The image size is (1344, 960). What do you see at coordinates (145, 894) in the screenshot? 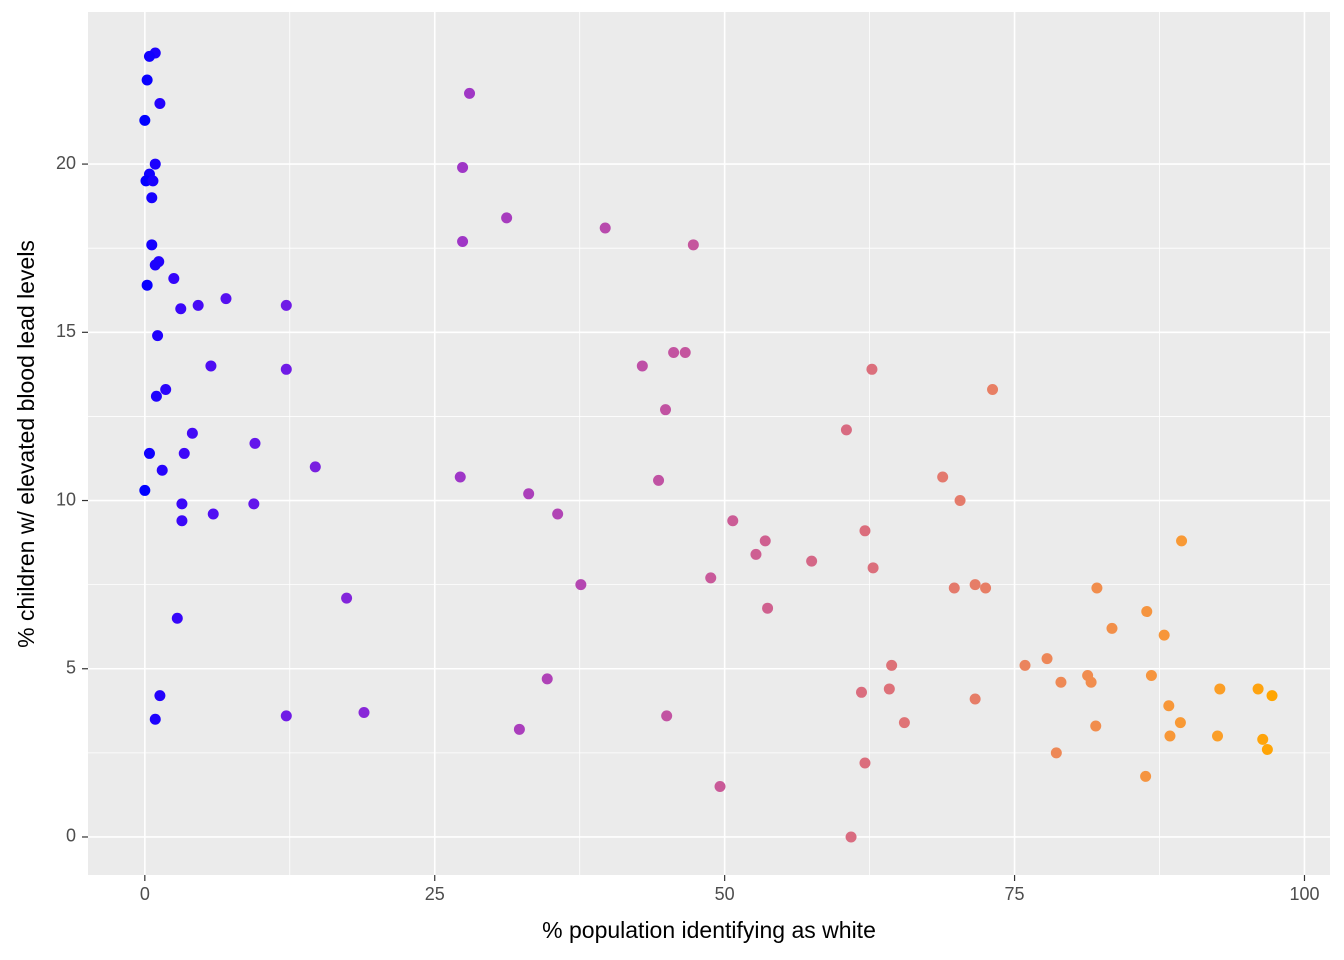
I see `x-tick-label: 0` at bounding box center [145, 894].